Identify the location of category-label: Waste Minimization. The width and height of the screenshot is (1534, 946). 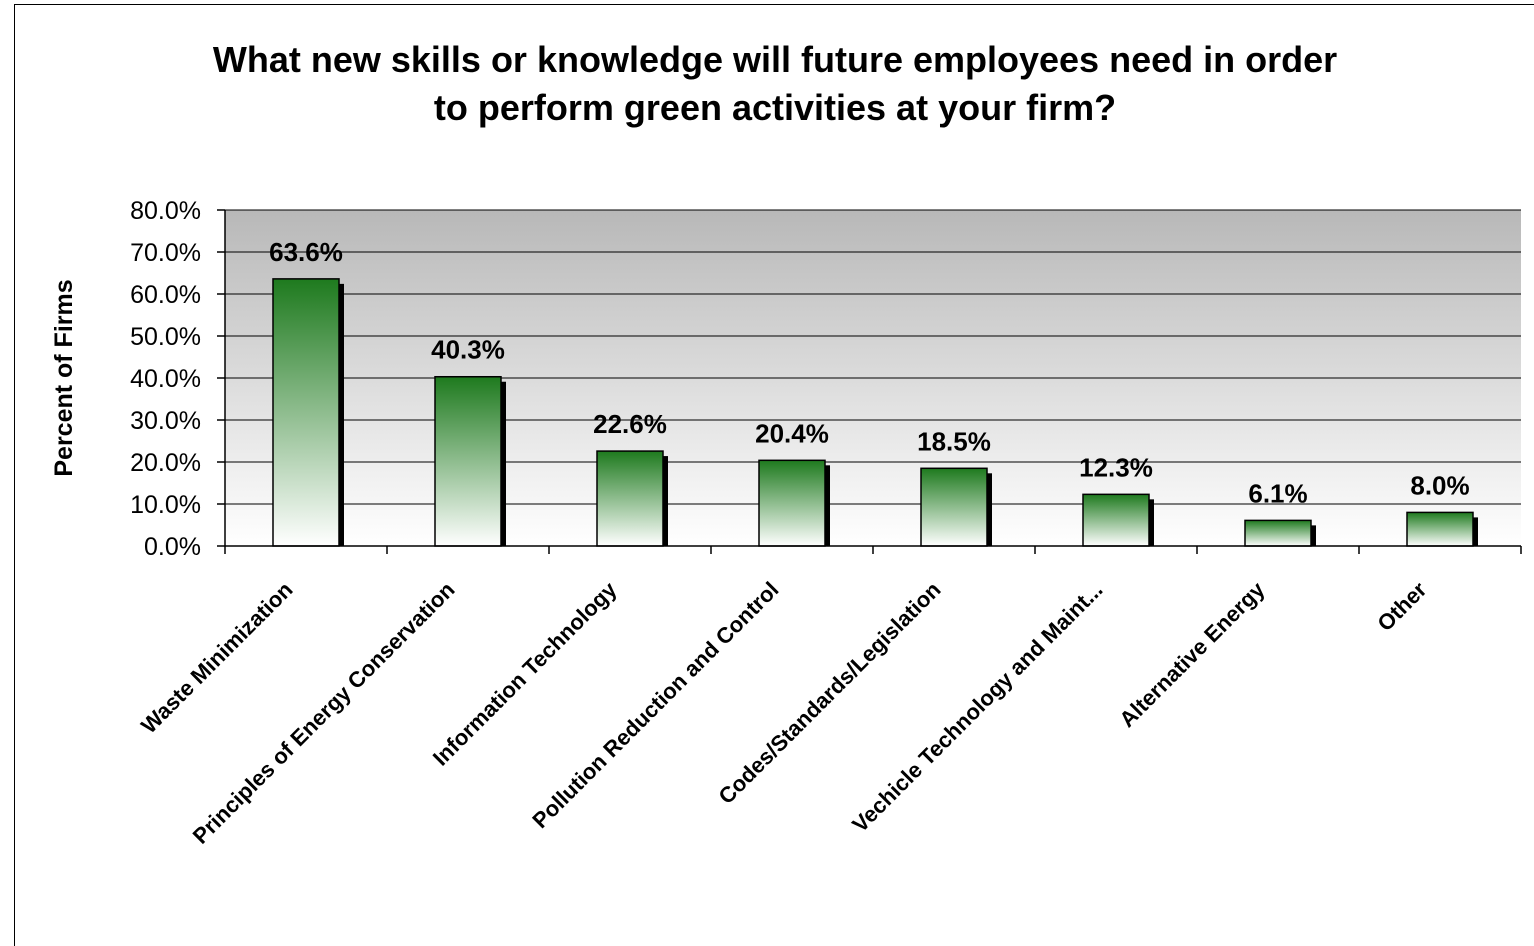
(216, 657).